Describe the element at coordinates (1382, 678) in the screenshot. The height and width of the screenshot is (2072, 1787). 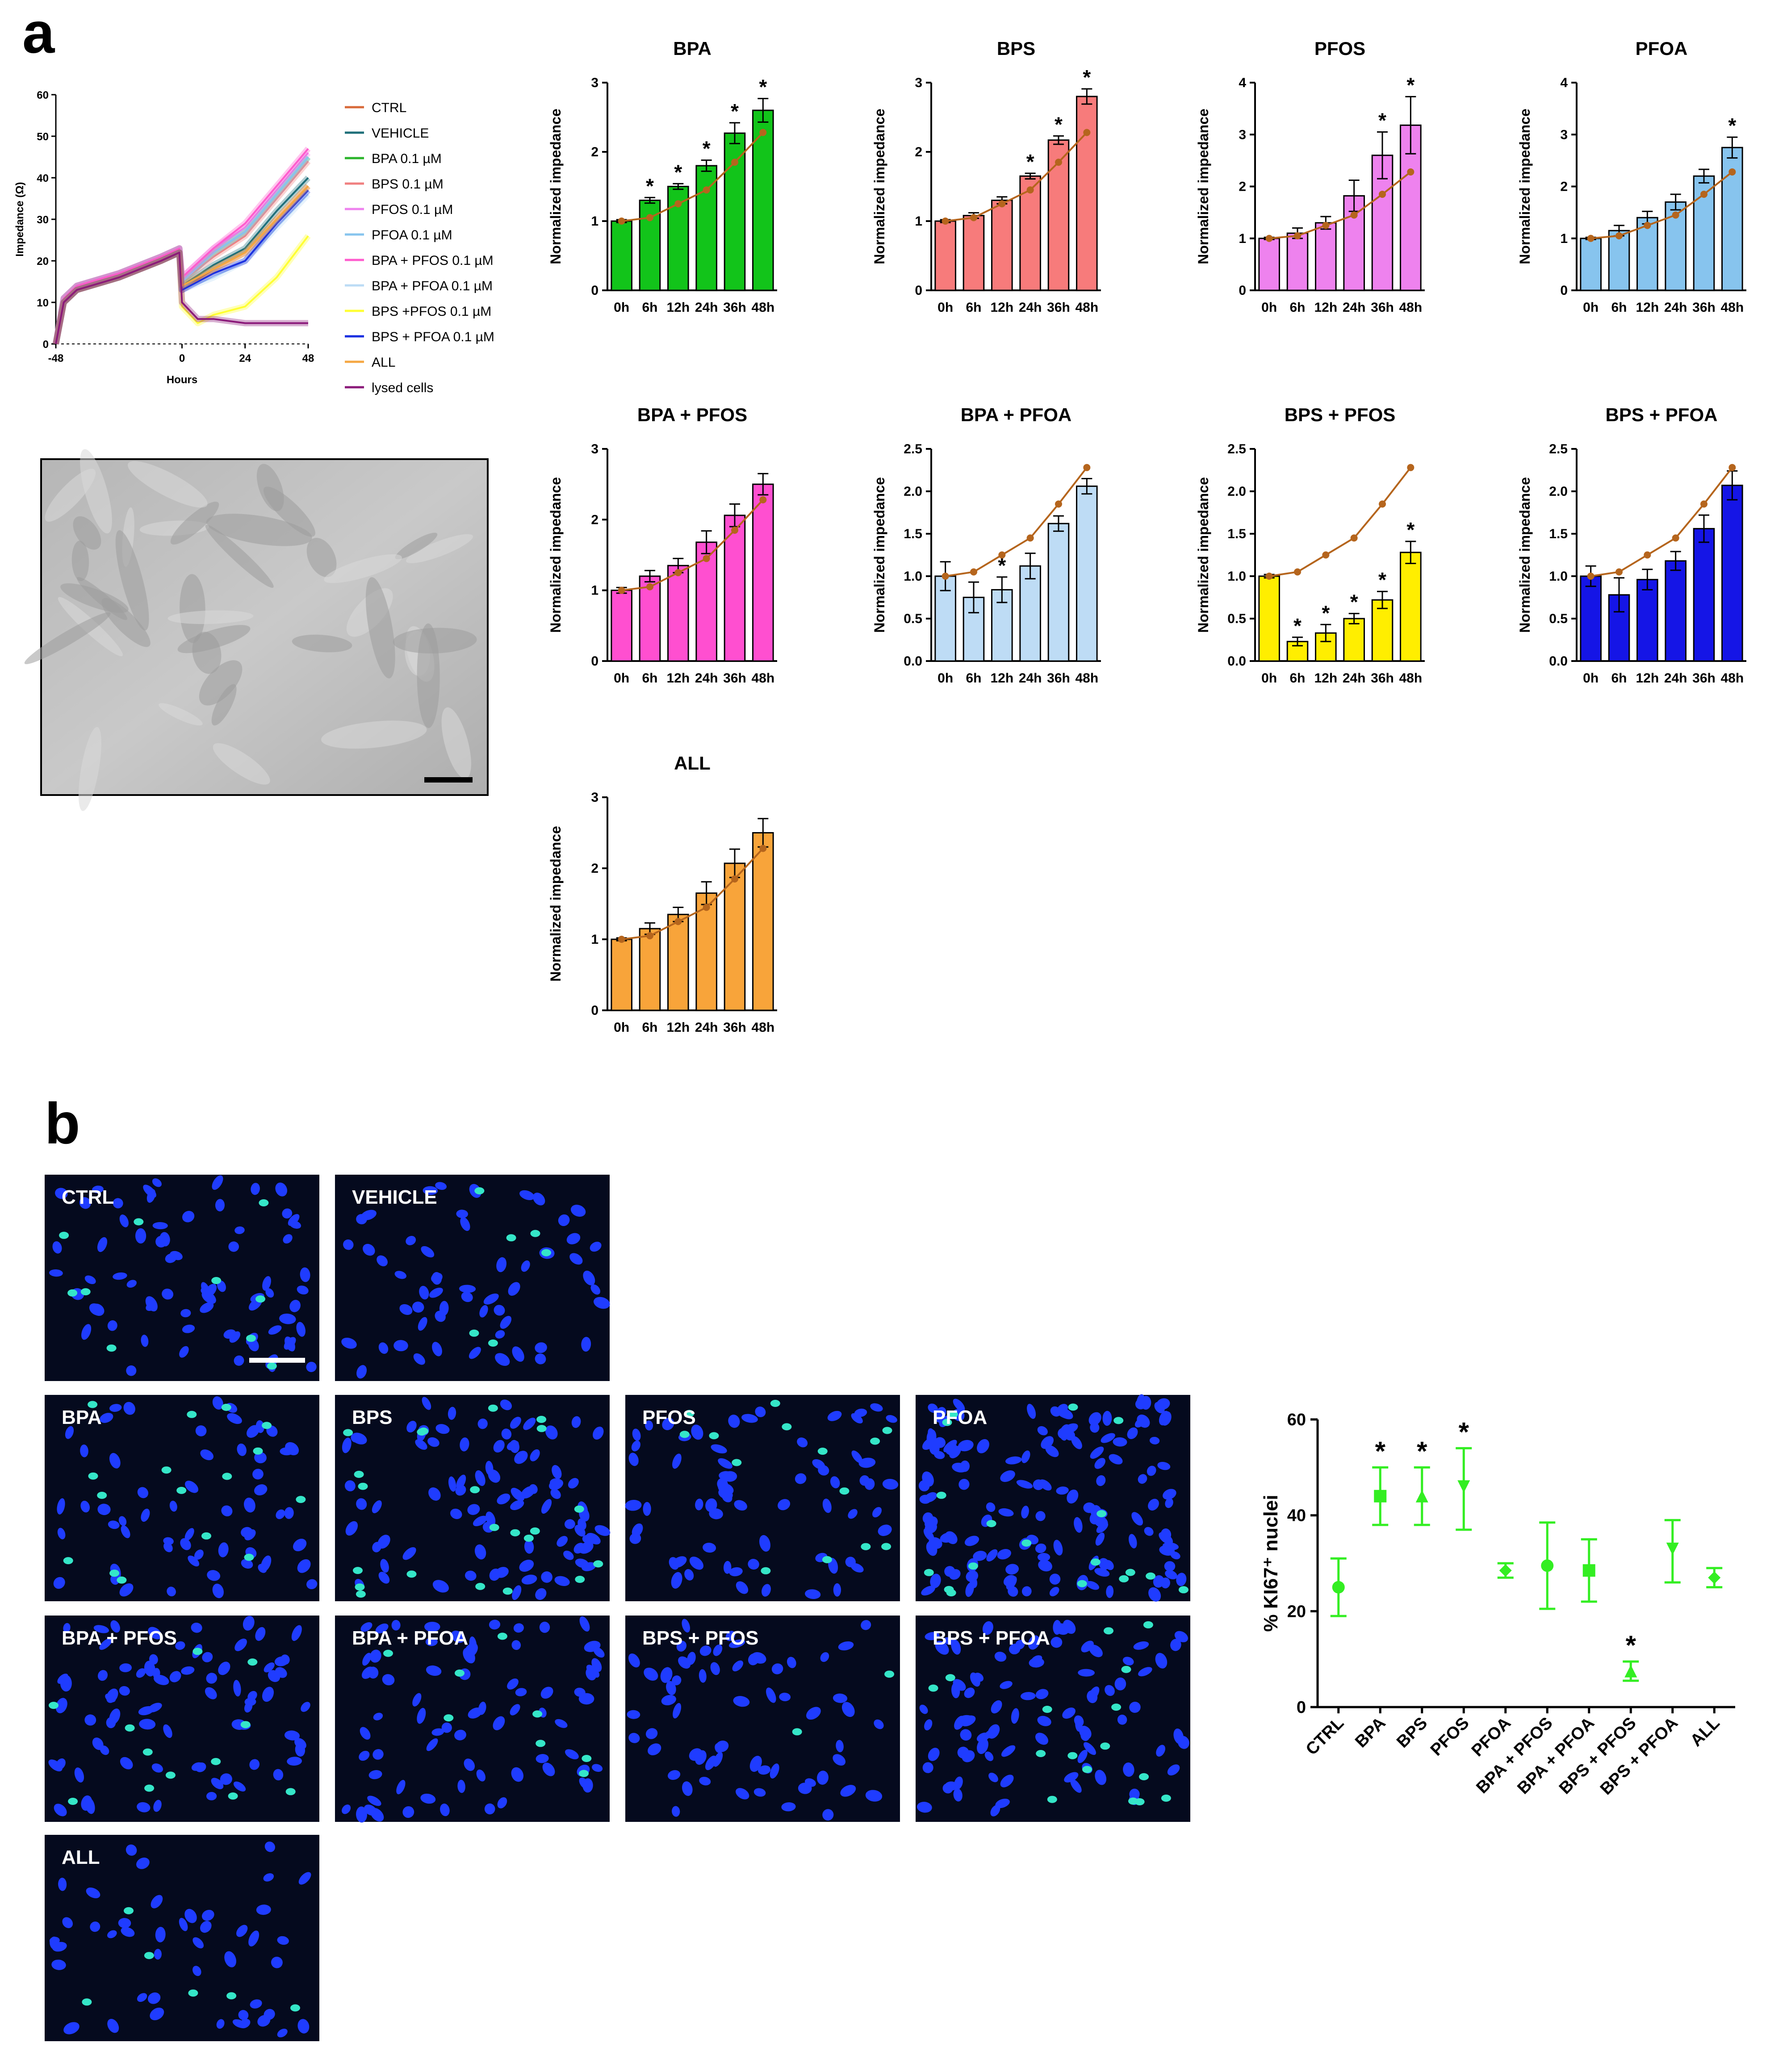
I see `bar-chart-x-tick-label: 36h` at that location.